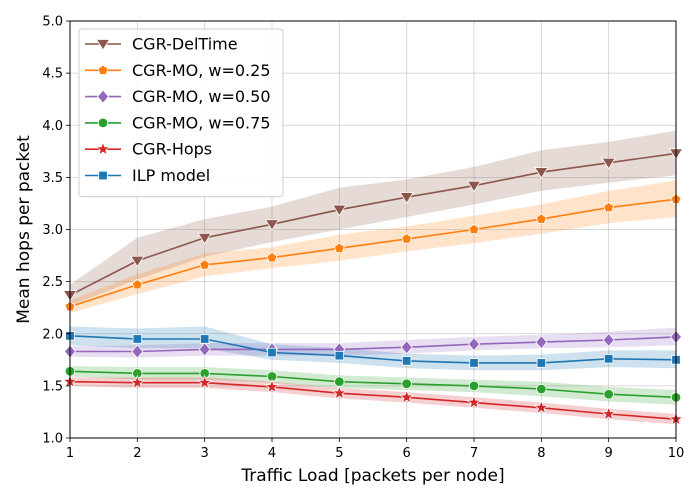  What do you see at coordinates (137, 453) in the screenshot?
I see `x-tick-label: 2` at bounding box center [137, 453].